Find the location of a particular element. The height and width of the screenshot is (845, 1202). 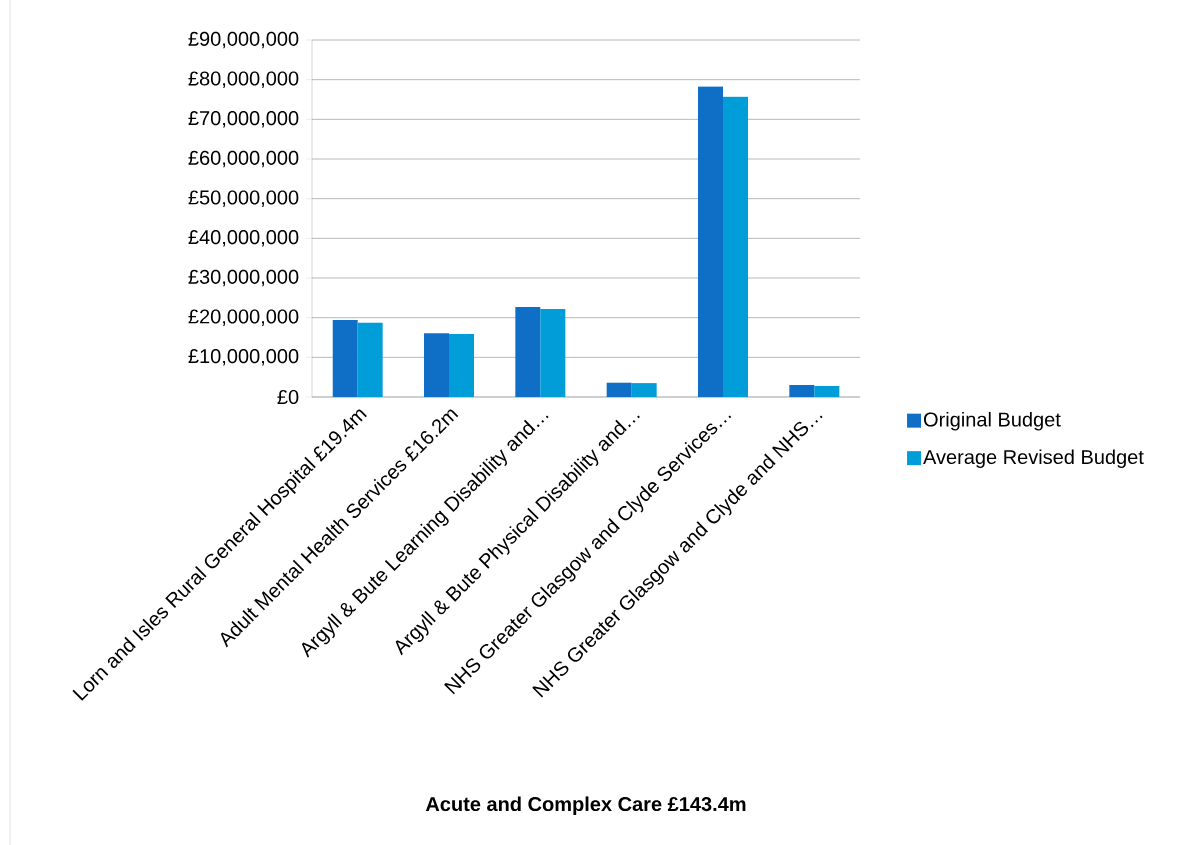

y-tick-label: £60,000,000 is located at coordinates (243, 159).